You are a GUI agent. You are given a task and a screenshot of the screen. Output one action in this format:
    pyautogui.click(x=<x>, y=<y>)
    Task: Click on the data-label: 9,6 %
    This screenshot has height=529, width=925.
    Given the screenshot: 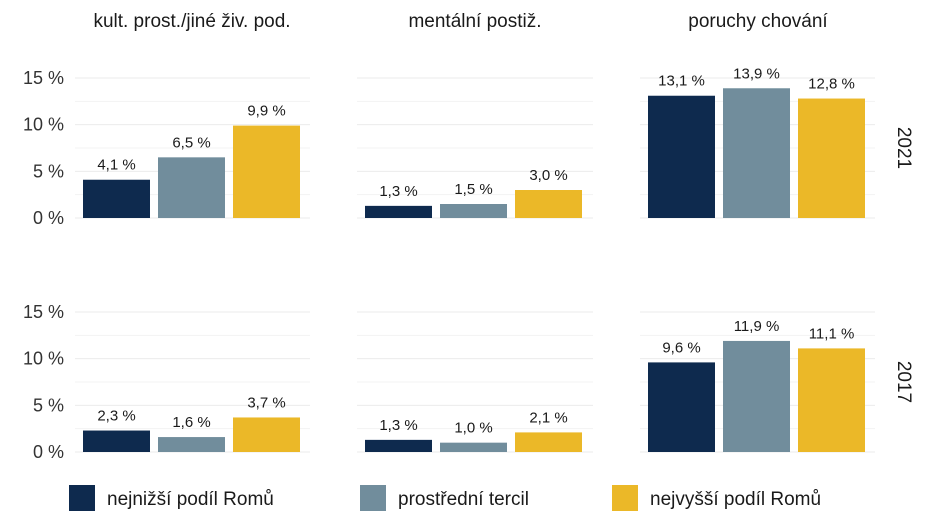 What is the action you would take?
    pyautogui.click(x=681, y=347)
    